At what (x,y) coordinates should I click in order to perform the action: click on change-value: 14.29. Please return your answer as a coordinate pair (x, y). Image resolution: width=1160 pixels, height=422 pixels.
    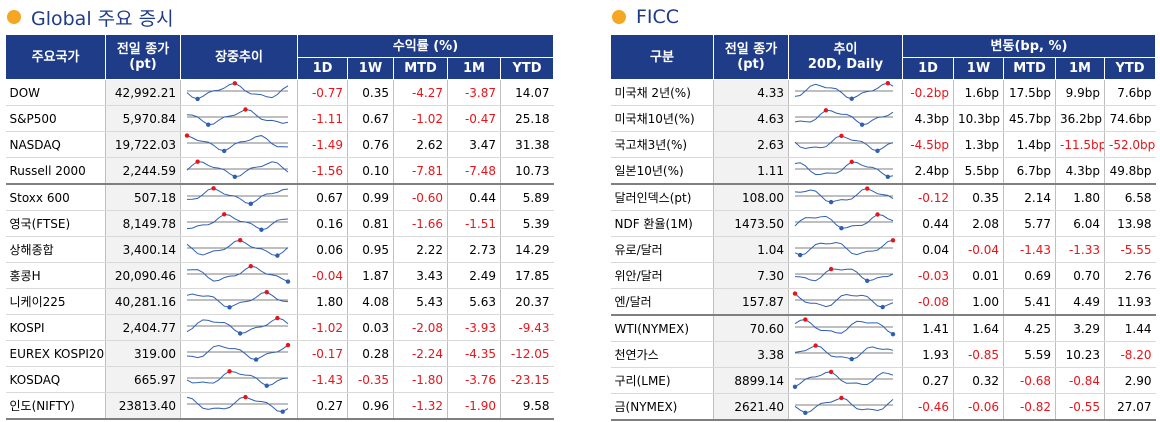
    Looking at the image, I should click on (527, 249).